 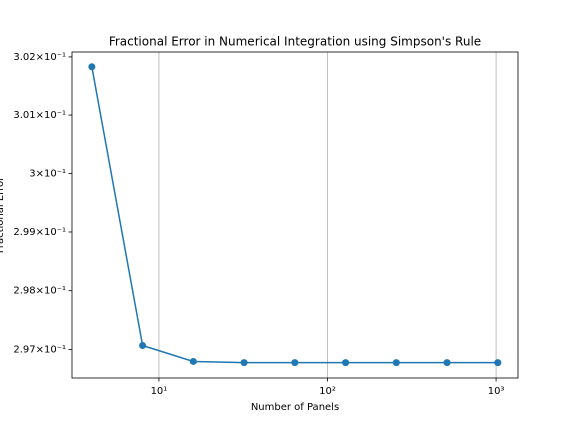 I want to click on y-tick-label: 3.01×10⁻¹, so click(x=39, y=115).